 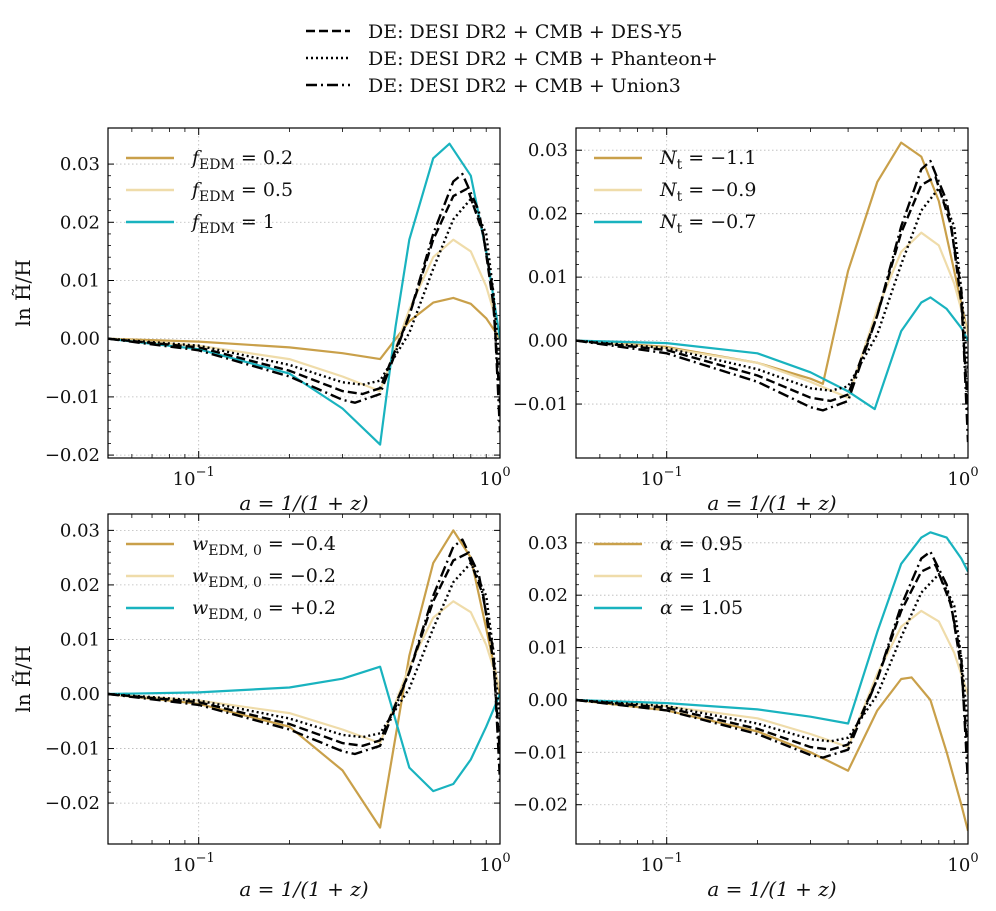 I want to click on global-legend-label: DE: DESI DR2 + CMB + Union3, so click(x=524, y=86).